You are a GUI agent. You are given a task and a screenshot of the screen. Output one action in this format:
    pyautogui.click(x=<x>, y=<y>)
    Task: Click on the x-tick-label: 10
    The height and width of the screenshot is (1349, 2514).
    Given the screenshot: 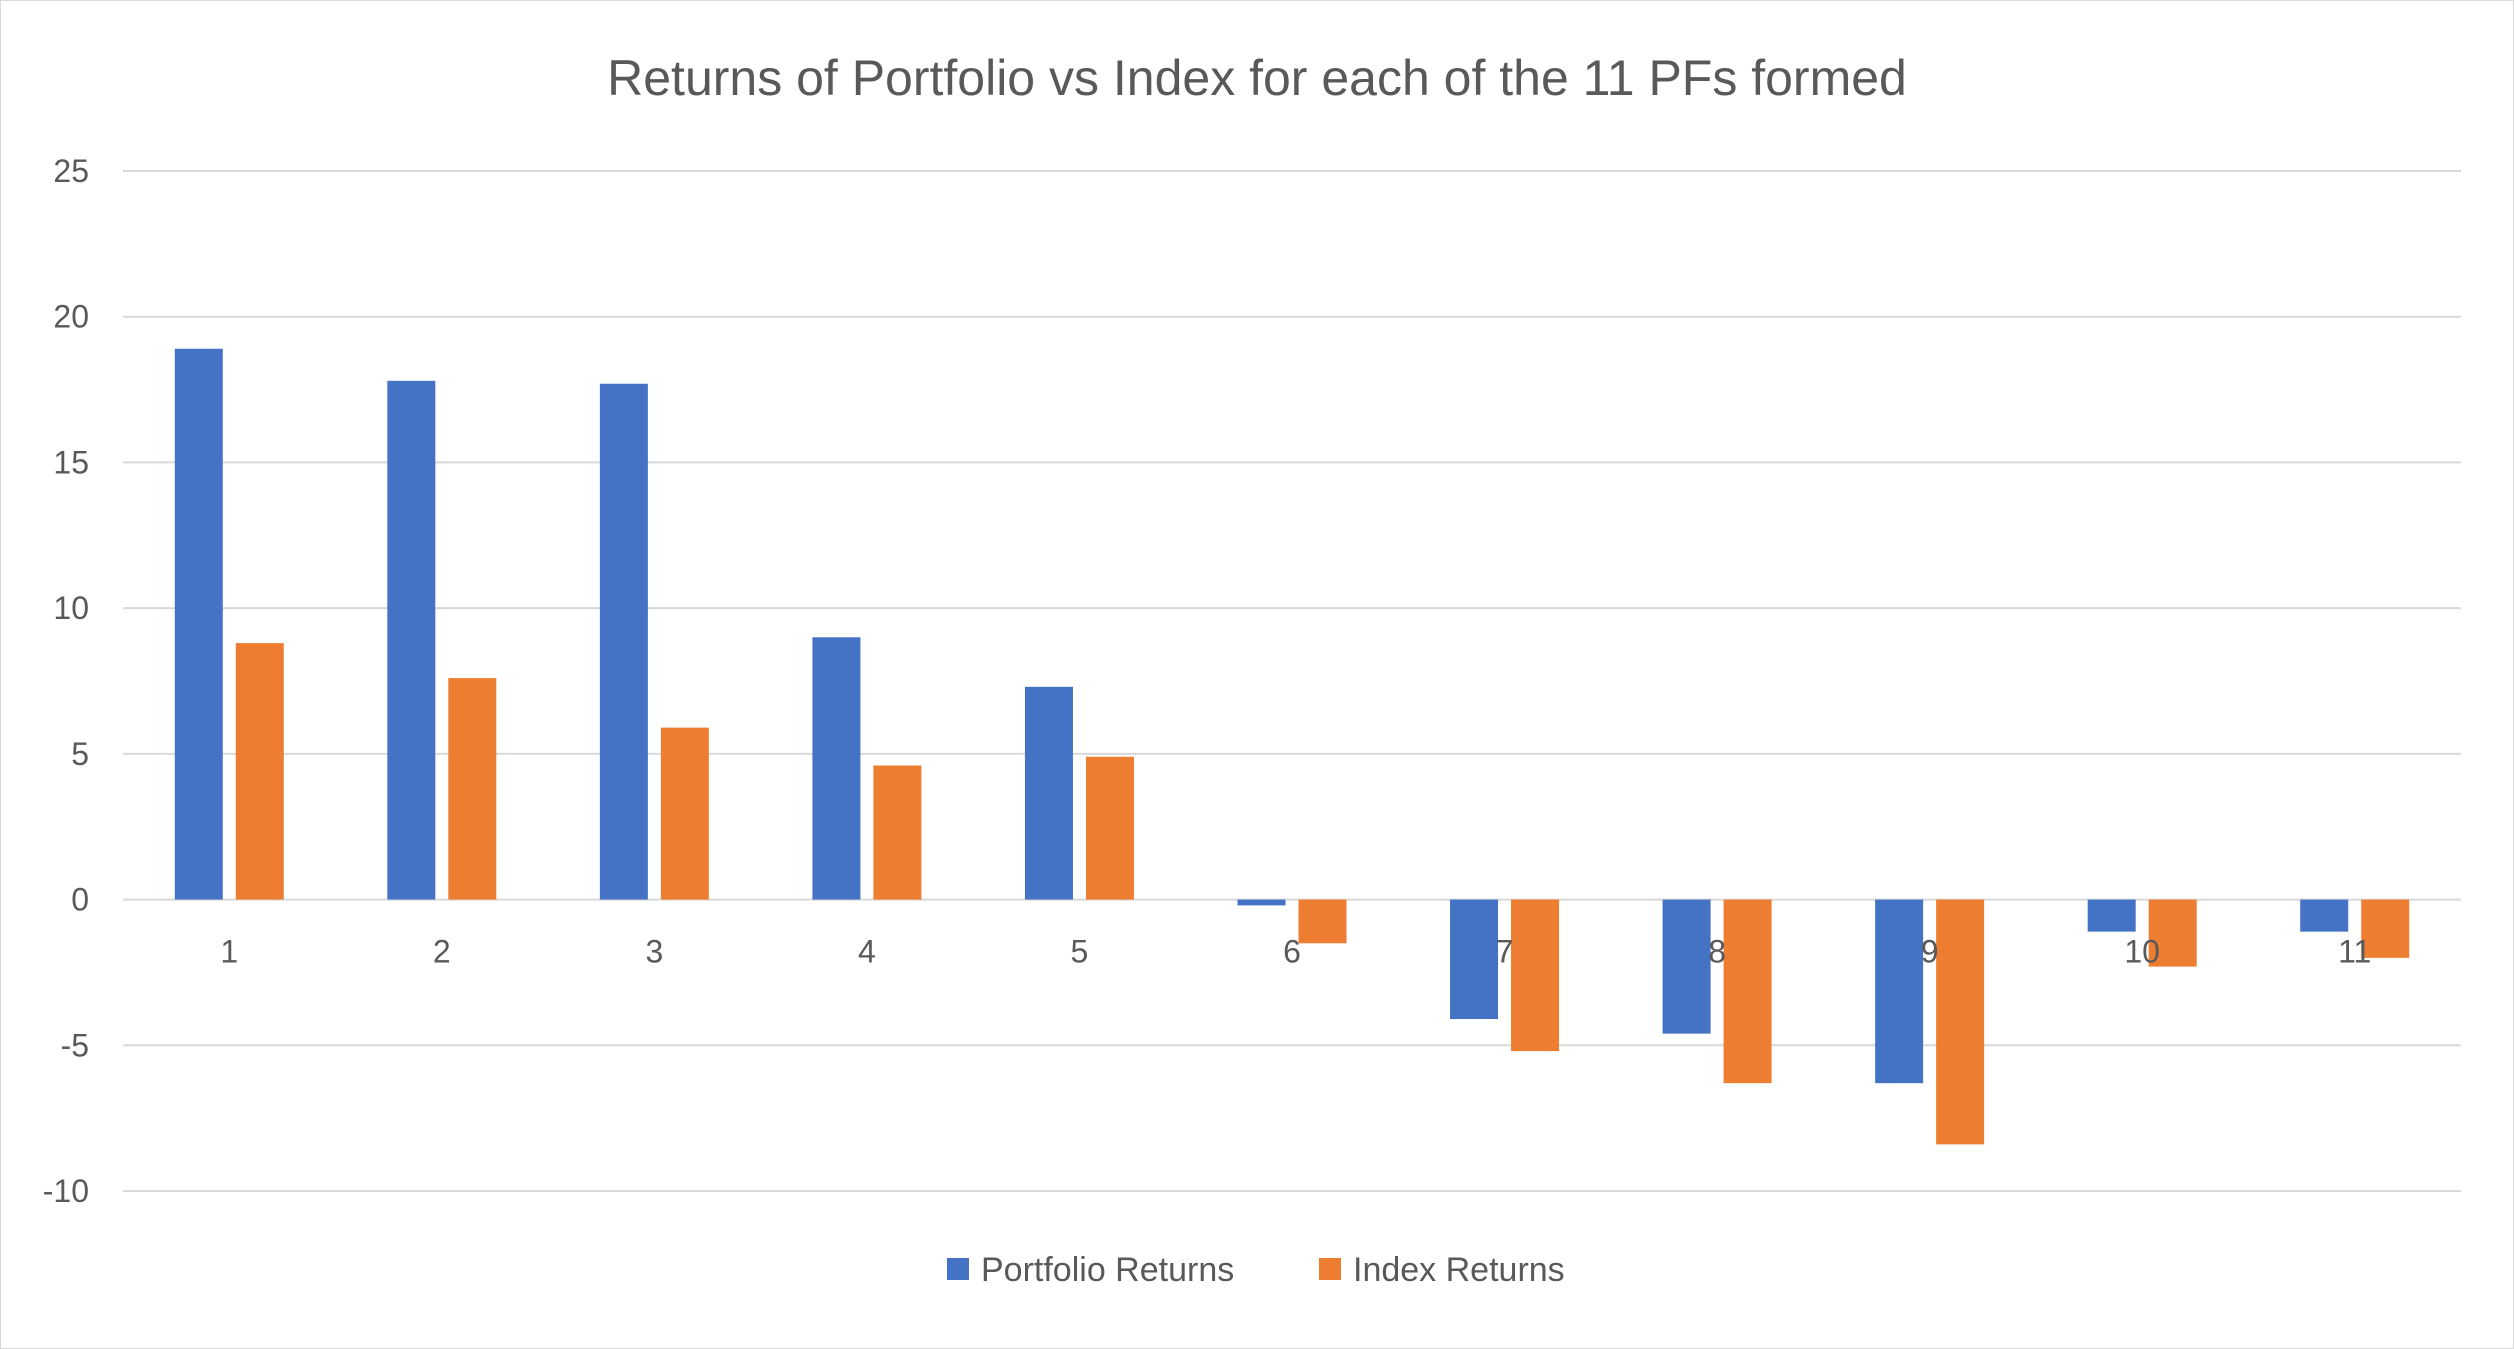 What is the action you would take?
    pyautogui.click(x=2142, y=952)
    